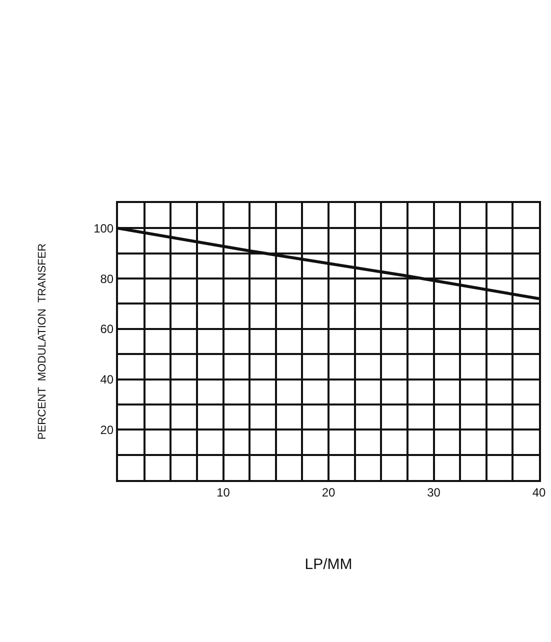 This screenshot has width=551, height=642. I want to click on y-tick-label: 100, so click(104, 228).